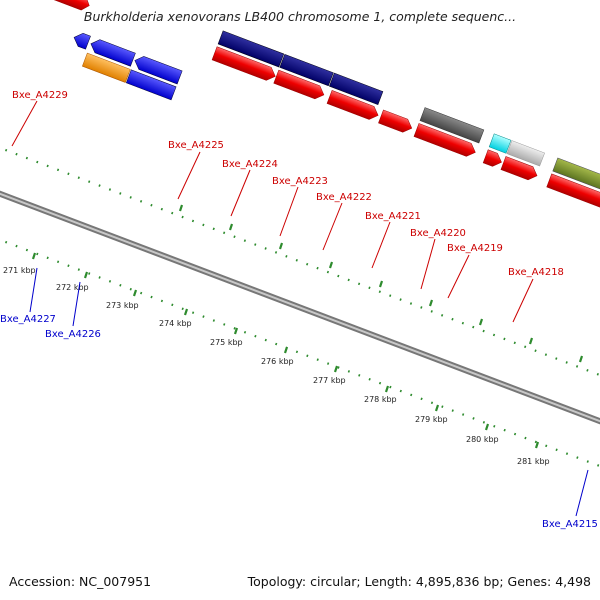  What do you see at coordinates (570, 524) in the screenshot?
I see `gene-label-reverse: Bxe_A4215` at bounding box center [570, 524].